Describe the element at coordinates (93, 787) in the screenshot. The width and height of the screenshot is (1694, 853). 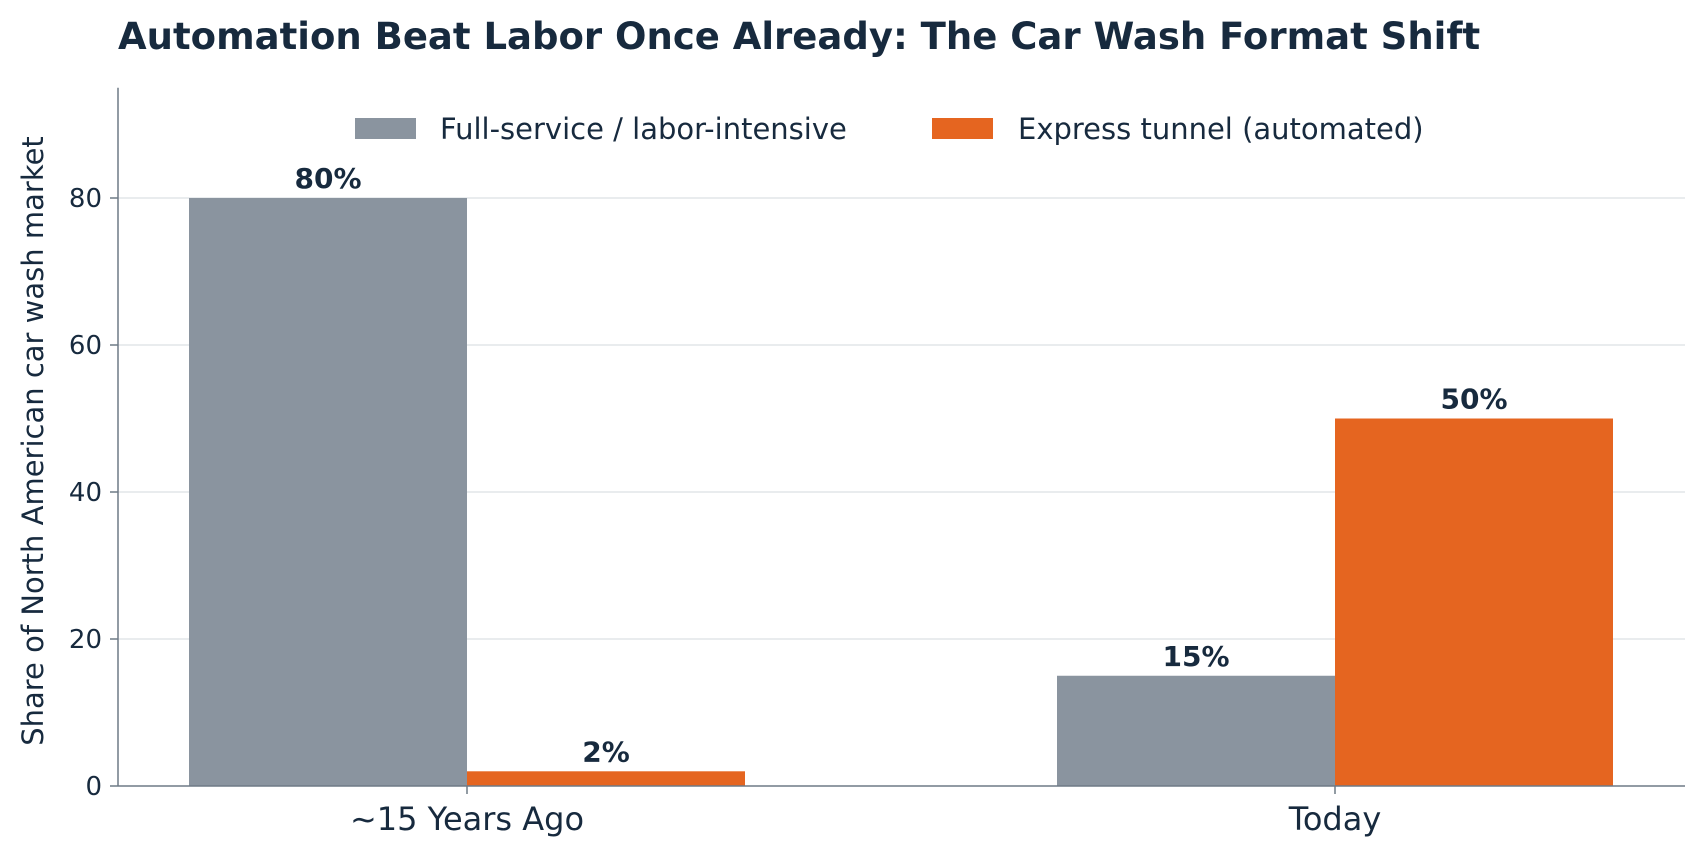
I see `y-tick-label: 0` at that location.